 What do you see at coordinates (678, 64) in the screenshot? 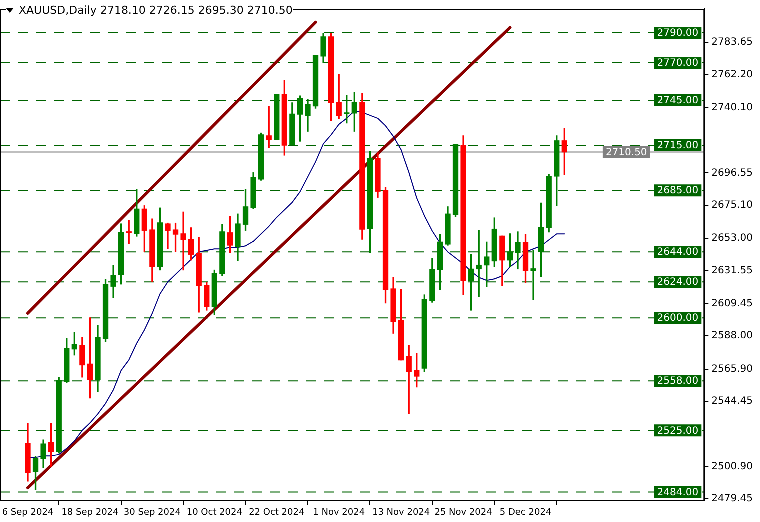
I see `ref-line-label: 2770.00` at bounding box center [678, 64].